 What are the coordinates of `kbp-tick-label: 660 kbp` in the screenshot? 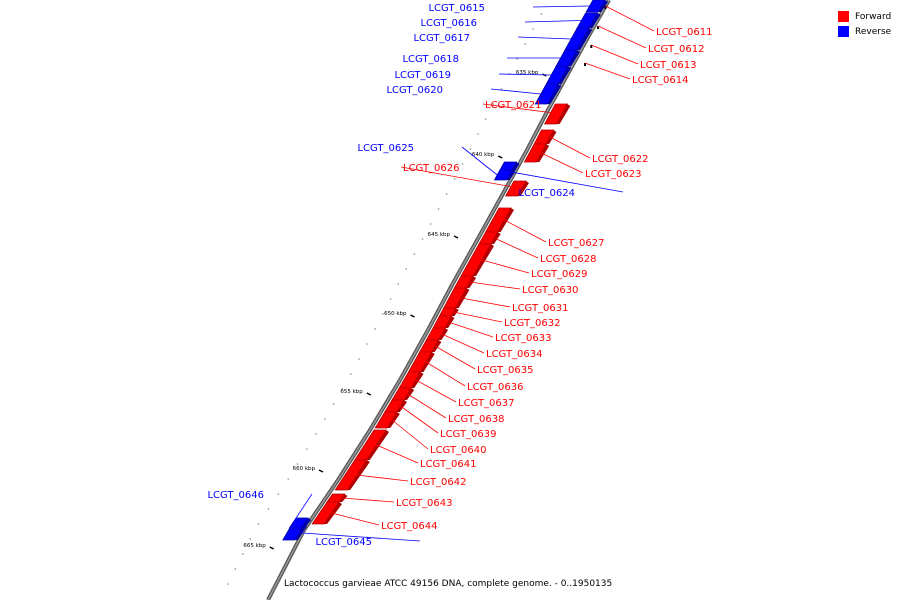 It's located at (304, 469).